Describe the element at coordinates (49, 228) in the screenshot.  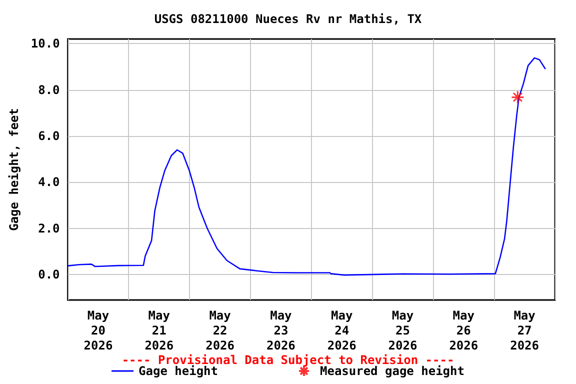
I see `y-tick-label: 2.0` at that location.